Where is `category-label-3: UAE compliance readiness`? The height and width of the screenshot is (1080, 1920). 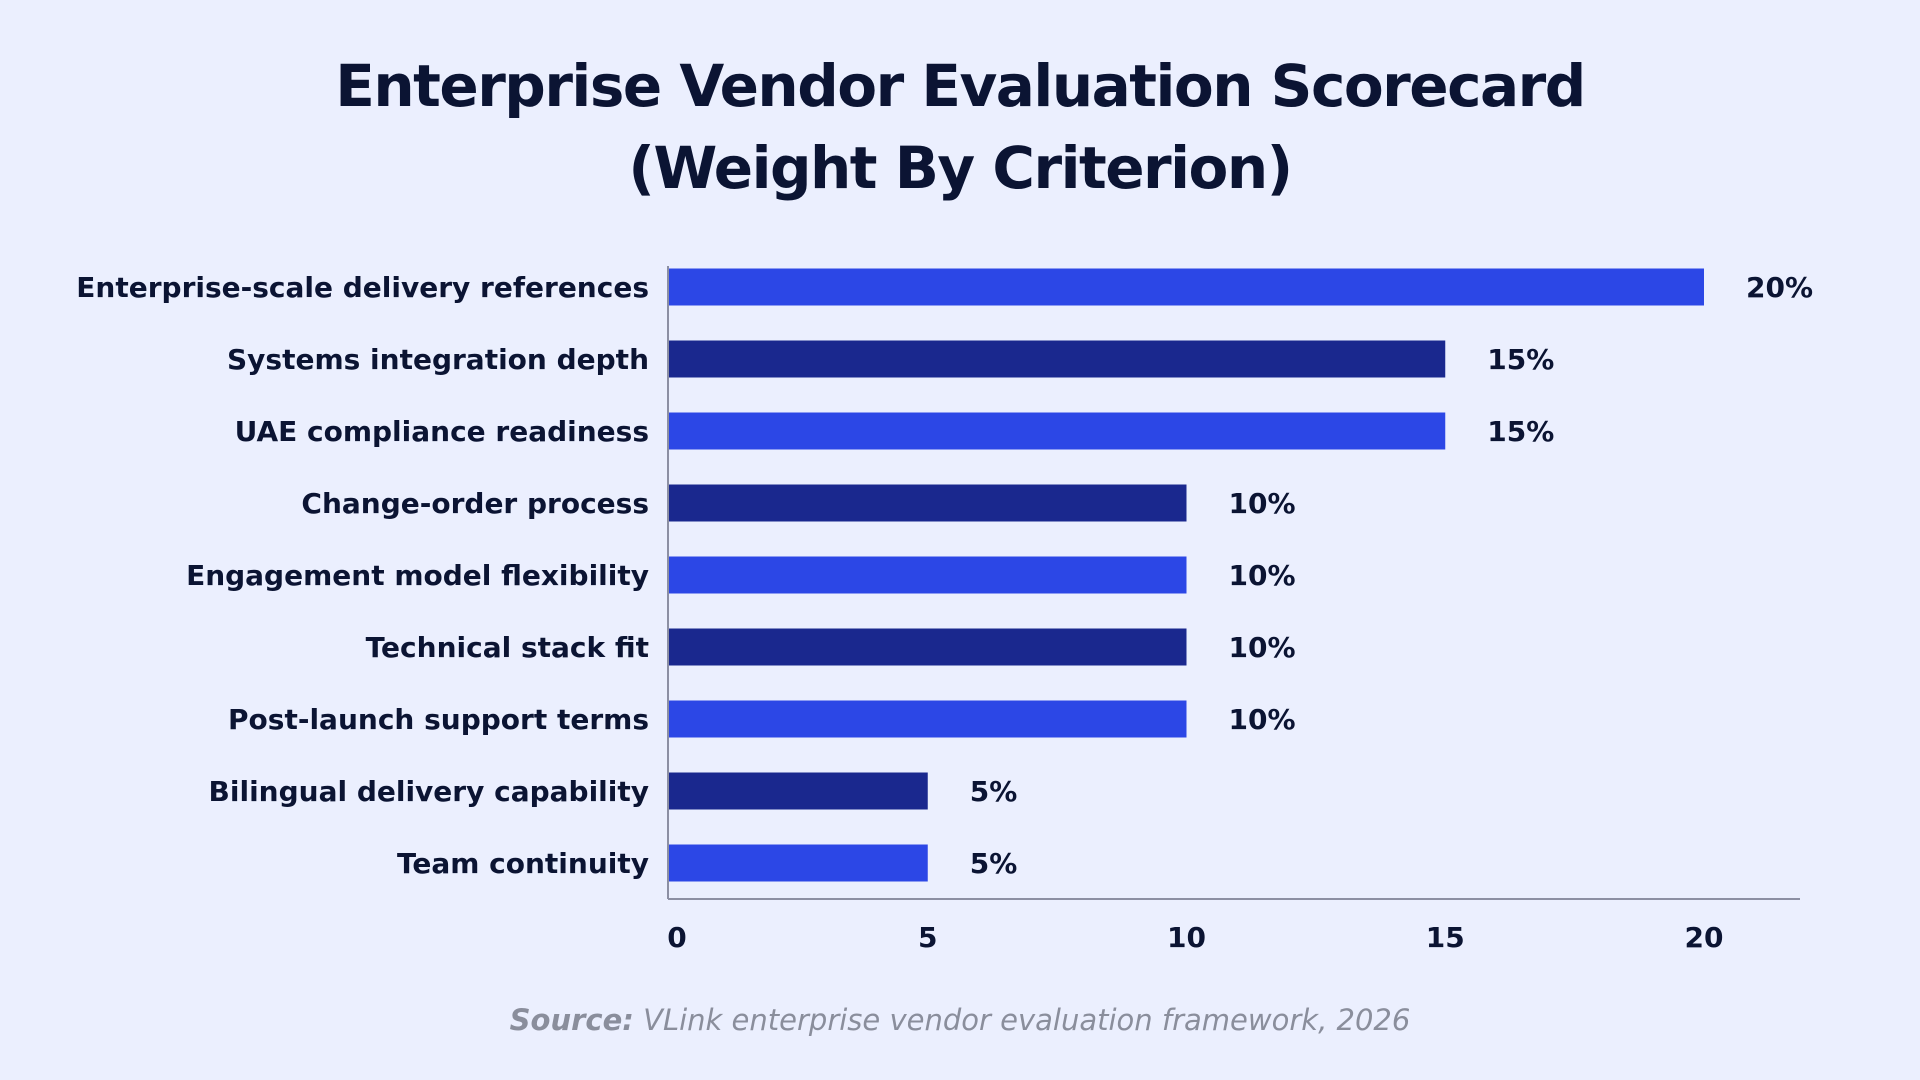
category-label-3: UAE compliance readiness is located at coordinates (442, 431).